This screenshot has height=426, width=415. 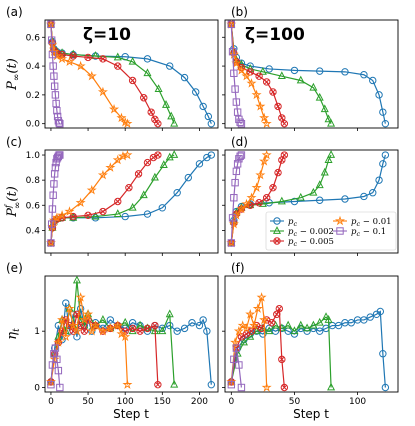 What do you see at coordinates (281, 351) in the screenshot?
I see `series-p_c-0.002` at bounding box center [281, 351].